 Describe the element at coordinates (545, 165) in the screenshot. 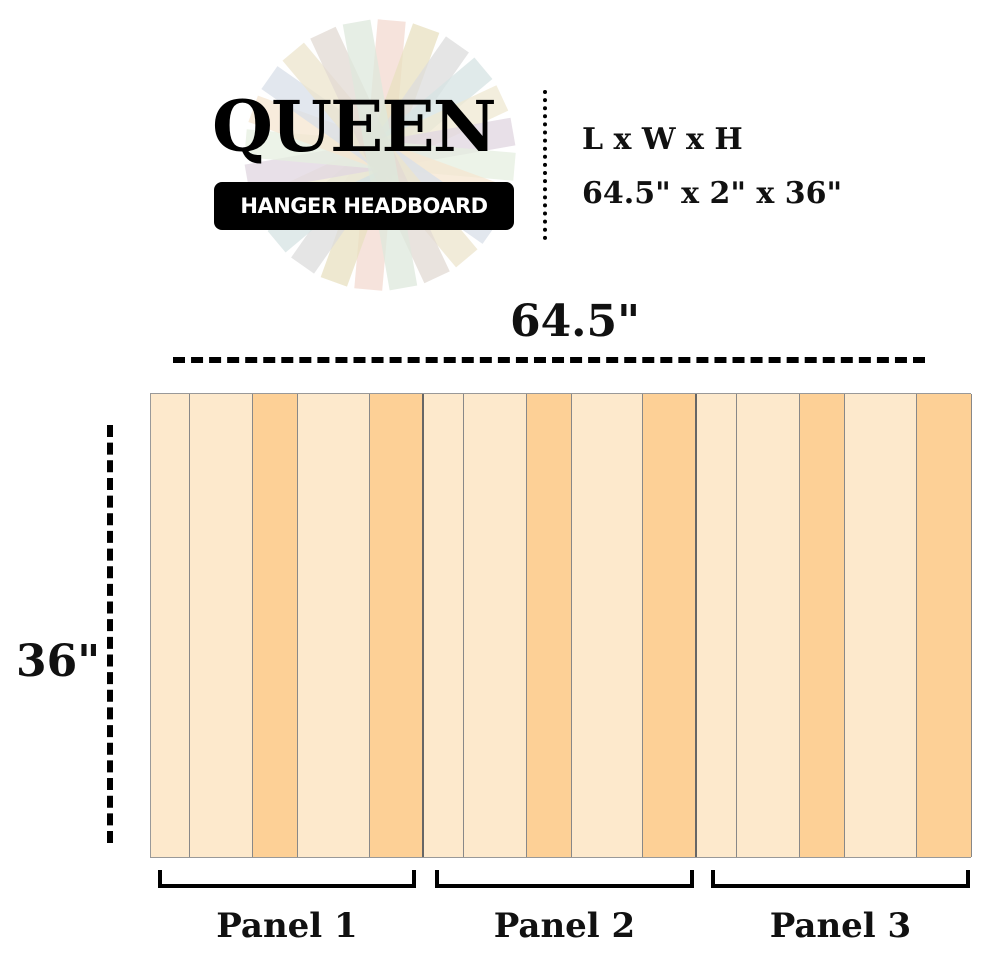

I see `divider` at that location.